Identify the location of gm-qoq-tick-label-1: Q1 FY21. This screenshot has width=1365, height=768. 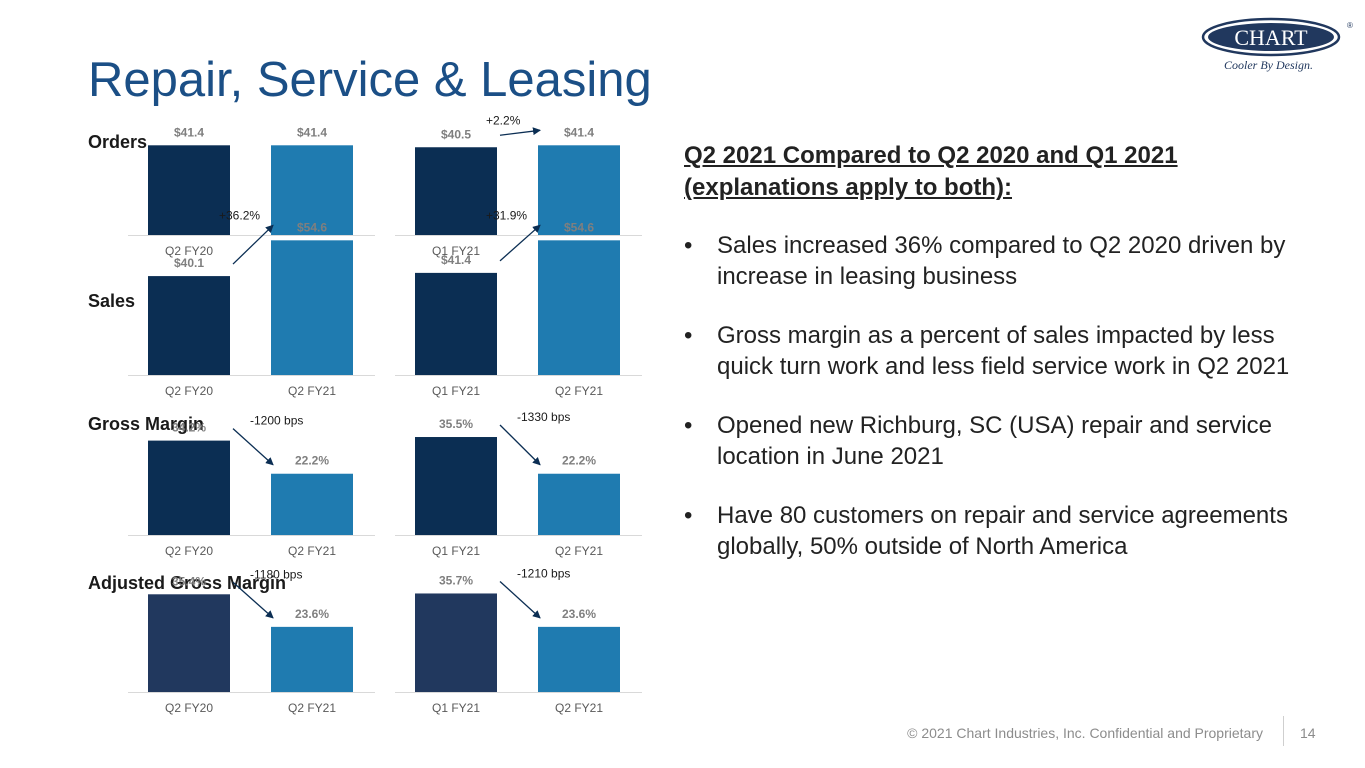
(456, 551).